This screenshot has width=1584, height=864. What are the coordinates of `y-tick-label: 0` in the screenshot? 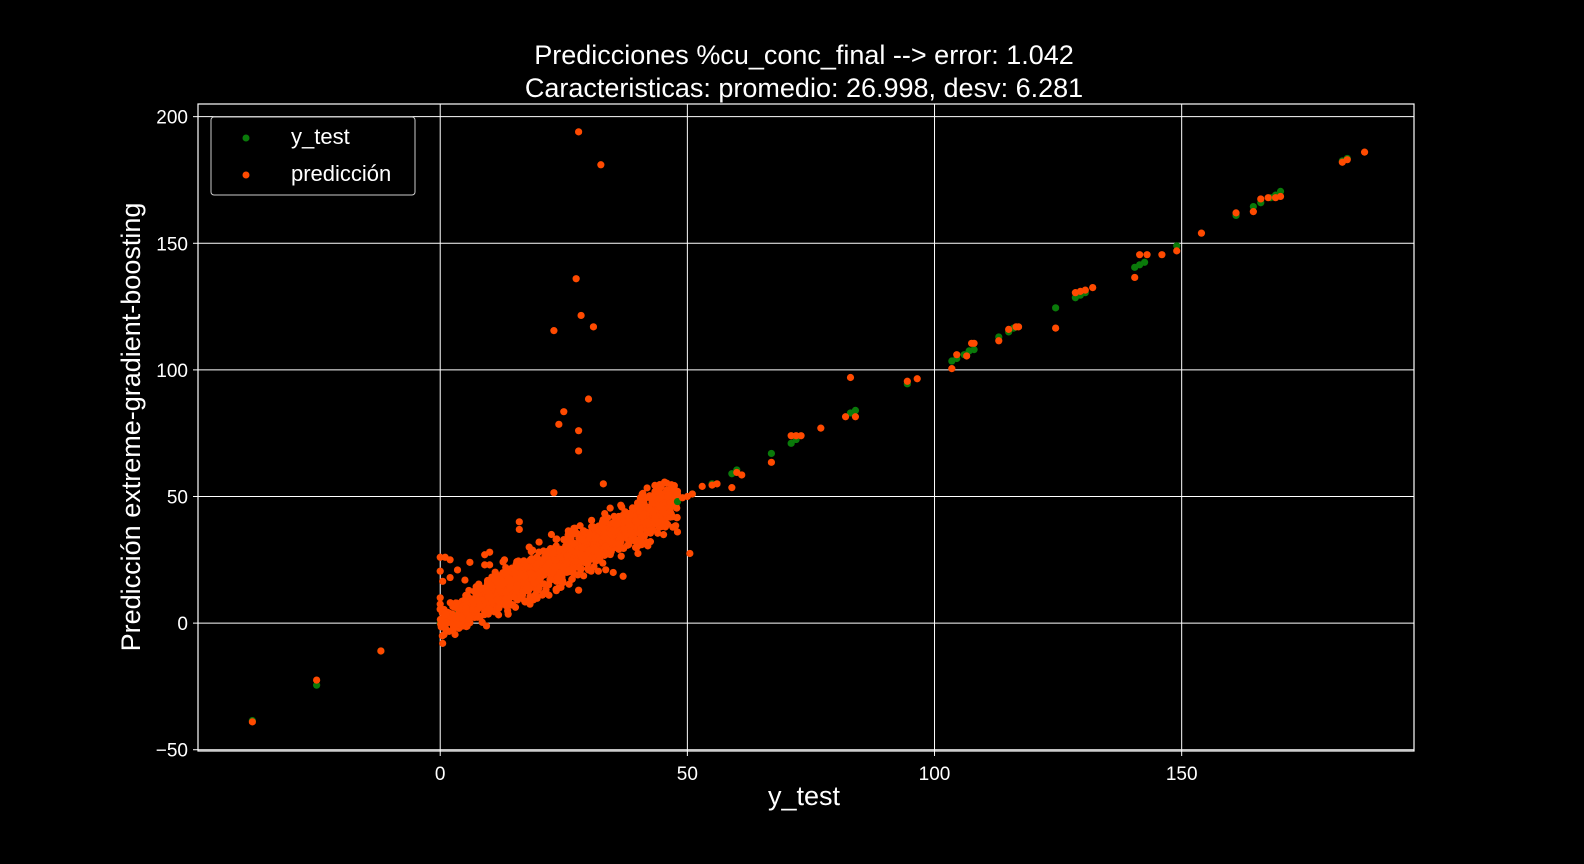 It's located at (182, 624).